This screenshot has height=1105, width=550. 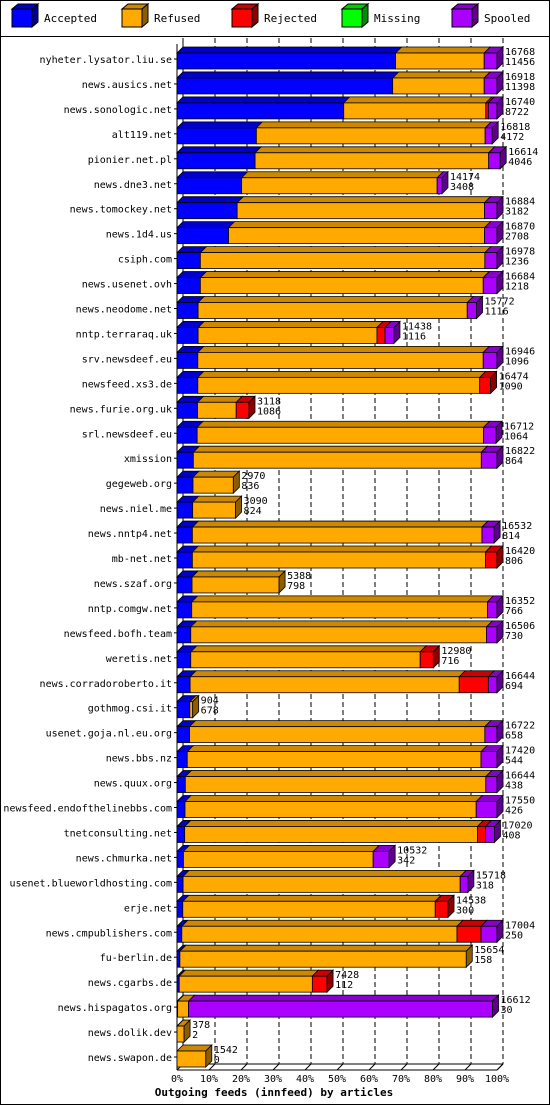 What do you see at coordinates (337, 1079) in the screenshot?
I see `x-tick-label: 50%` at bounding box center [337, 1079].